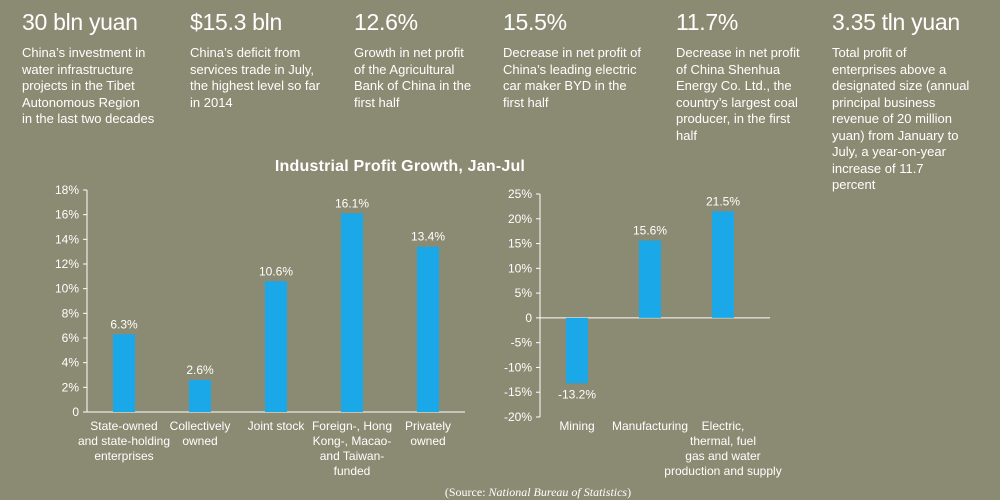  What do you see at coordinates (428, 237) in the screenshot?
I see `data-label: 13.4%` at bounding box center [428, 237].